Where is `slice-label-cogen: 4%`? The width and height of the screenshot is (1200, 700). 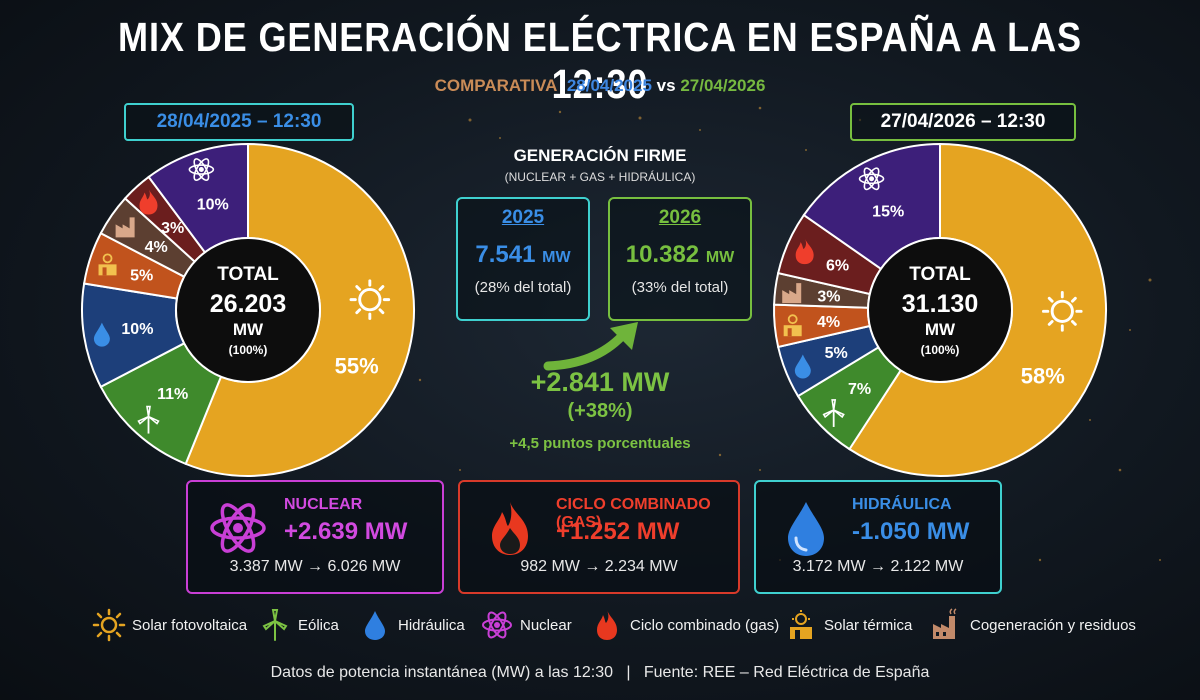 slice-label-cogen: 4% is located at coordinates (156, 247).